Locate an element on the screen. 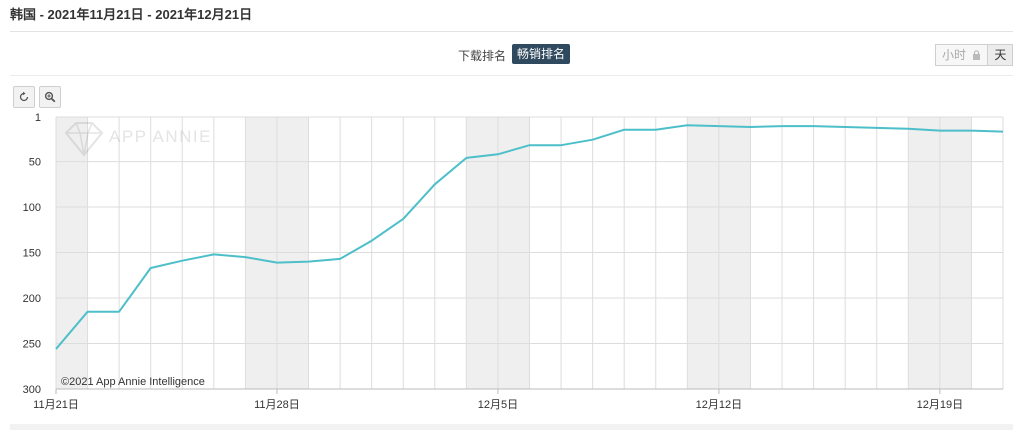 This screenshot has width=1024, height=430. lock-icon is located at coordinates (976, 56).